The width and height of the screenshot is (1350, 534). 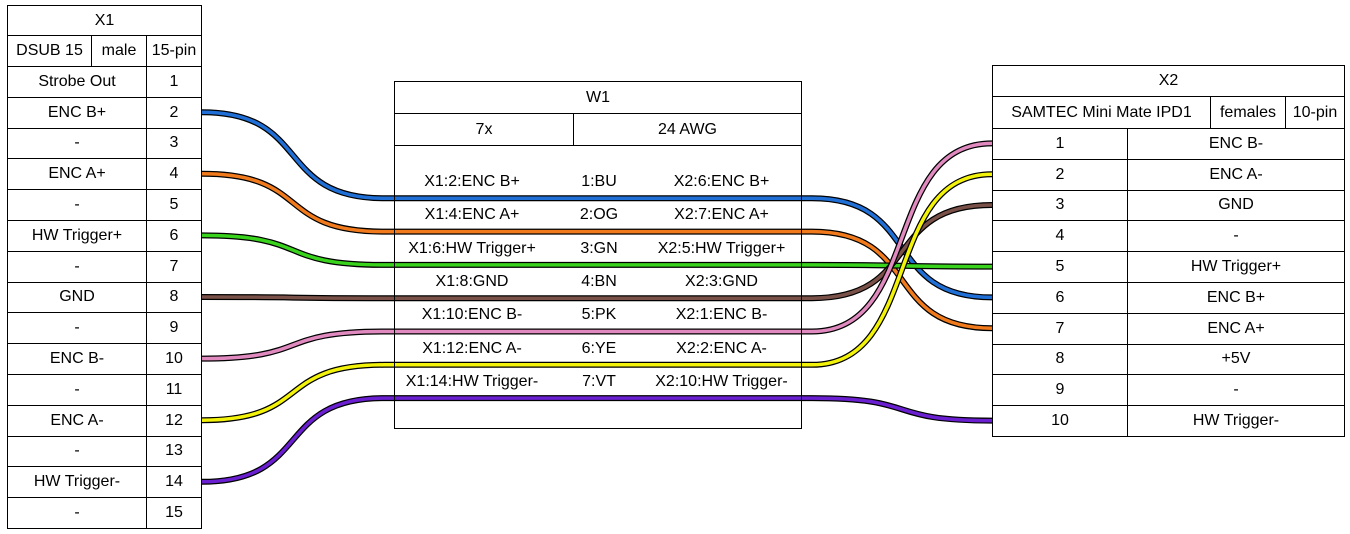 I want to click on x1-pin-number: 8, so click(x=174, y=297).